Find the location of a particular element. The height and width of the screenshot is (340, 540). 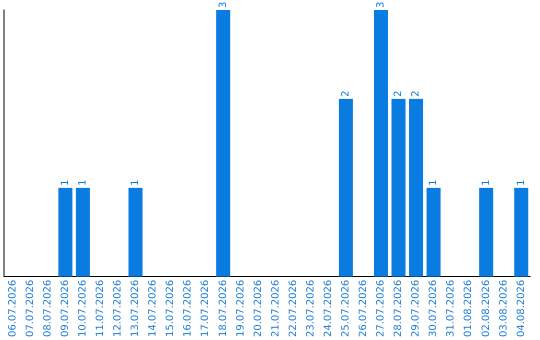

x-tick-label: 11.07.2026 is located at coordinates (100, 309).